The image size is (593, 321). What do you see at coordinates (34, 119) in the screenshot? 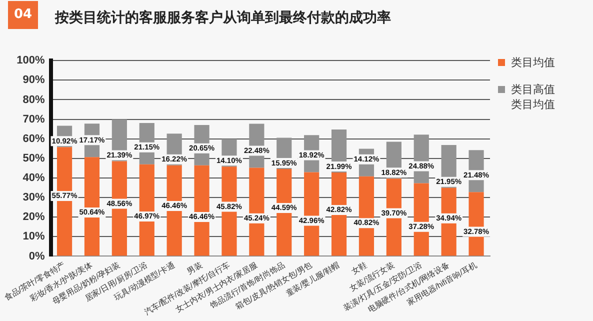
I see `y-tick-label: 70%` at bounding box center [34, 119].